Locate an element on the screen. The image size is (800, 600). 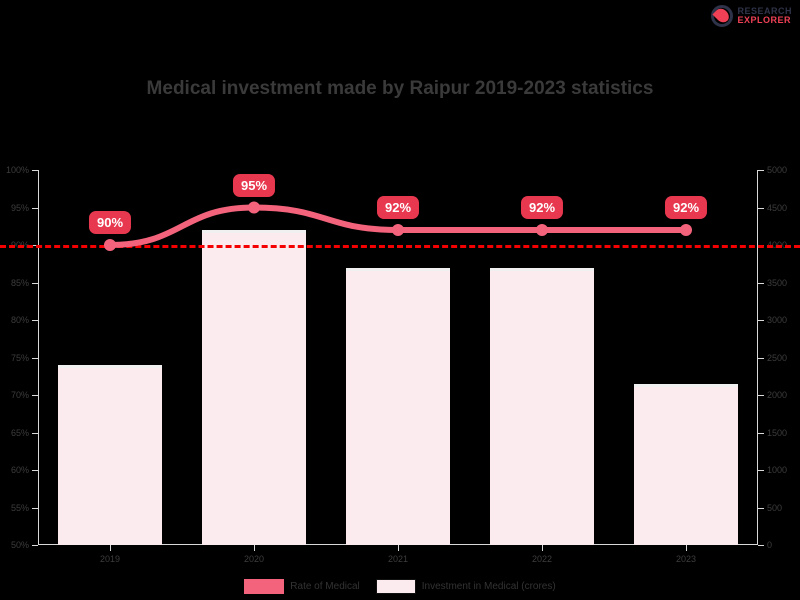
y-axis-left-line is located at coordinates (38, 357).